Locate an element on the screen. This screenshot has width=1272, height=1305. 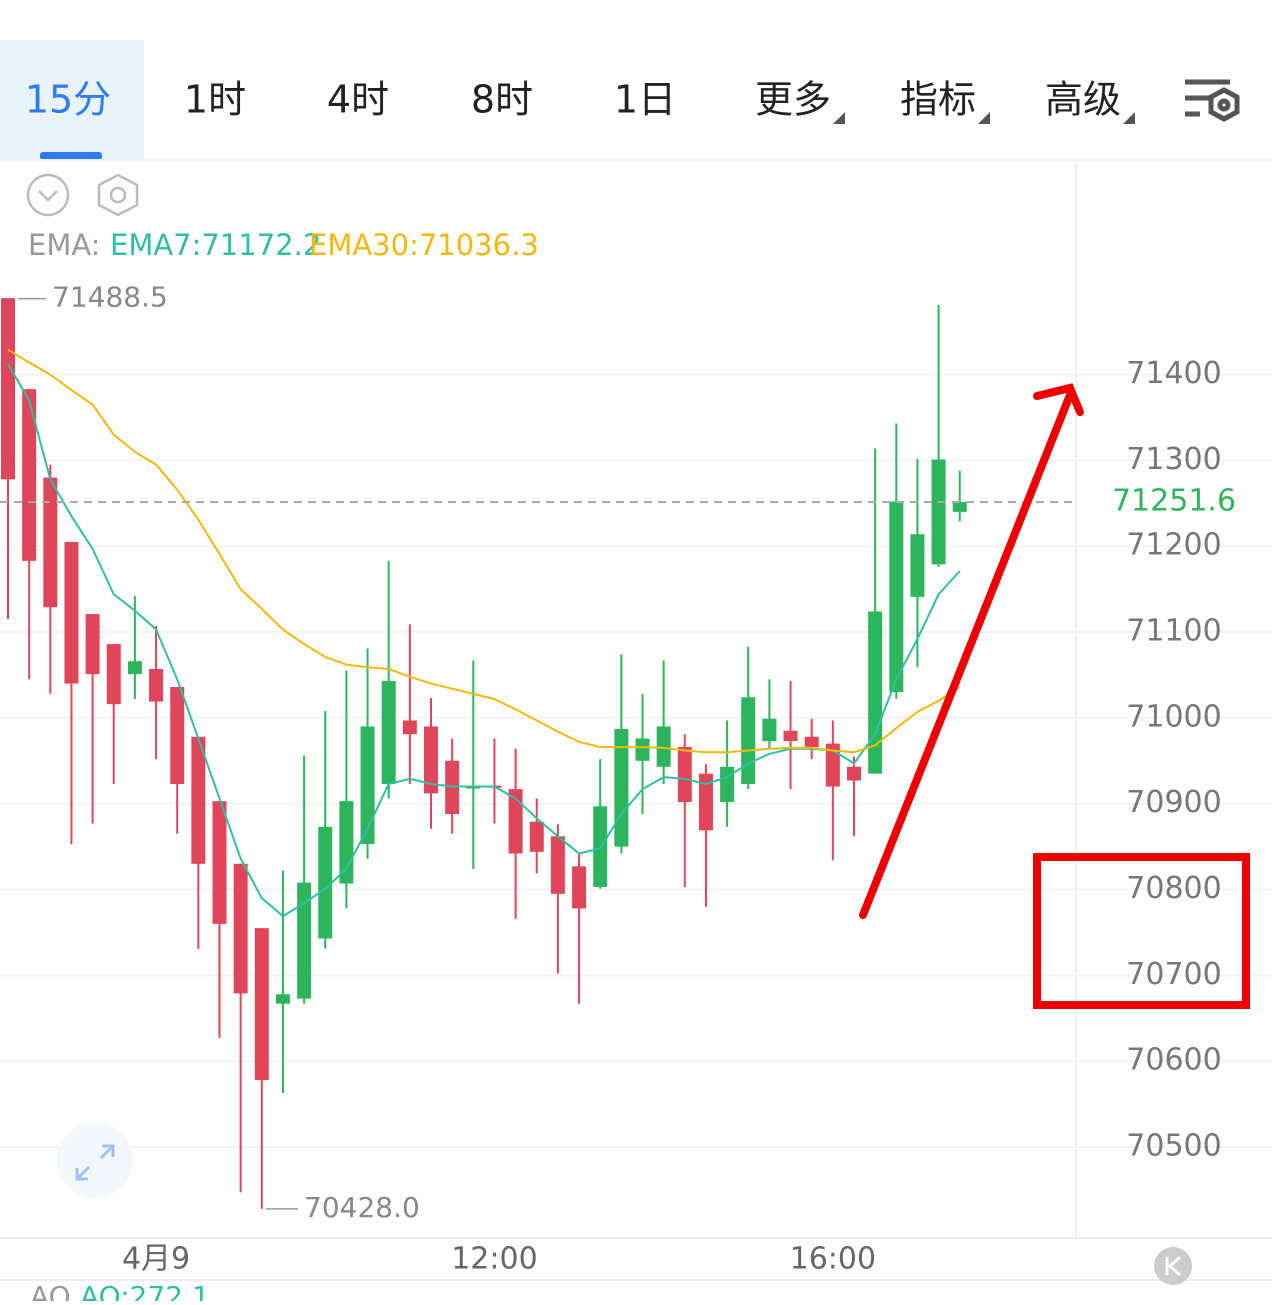
y-tick-label: 70600 is located at coordinates (1173, 1060).